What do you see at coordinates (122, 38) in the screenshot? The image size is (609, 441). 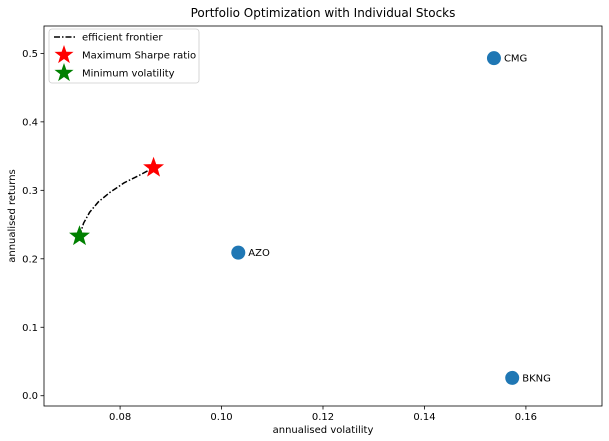 I see `legend-frontier-label: efficient frontier` at bounding box center [122, 38].